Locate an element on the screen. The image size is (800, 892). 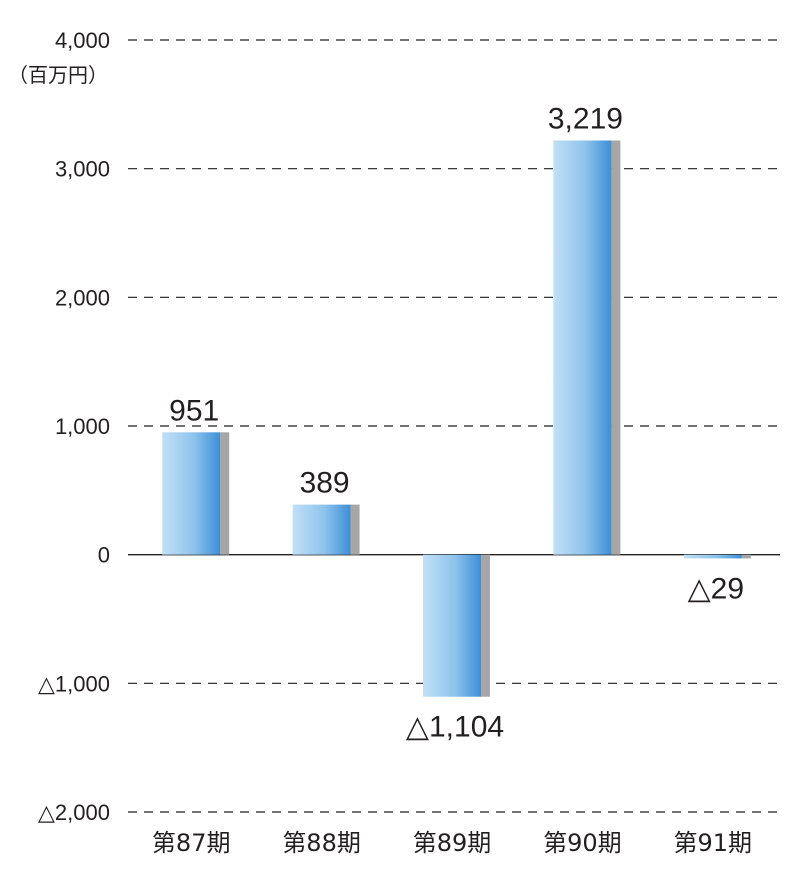
x-category-label: 第90期 is located at coordinates (582, 843).